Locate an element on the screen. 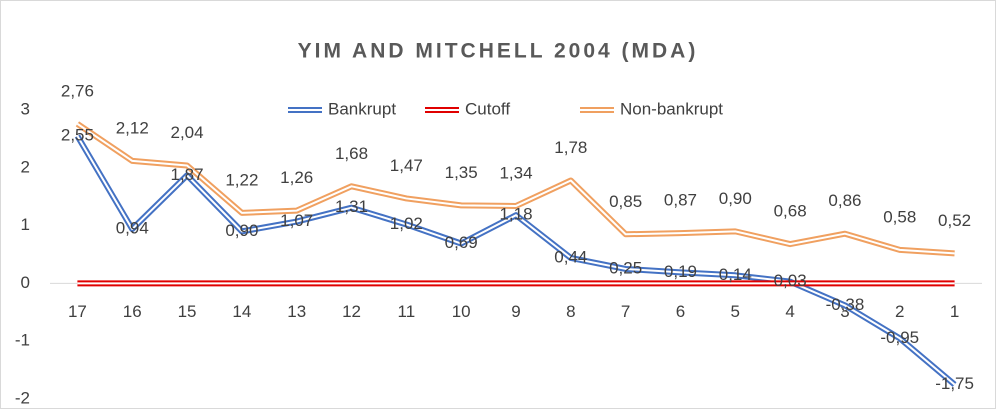  data-label: 1,31 is located at coordinates (351, 206).